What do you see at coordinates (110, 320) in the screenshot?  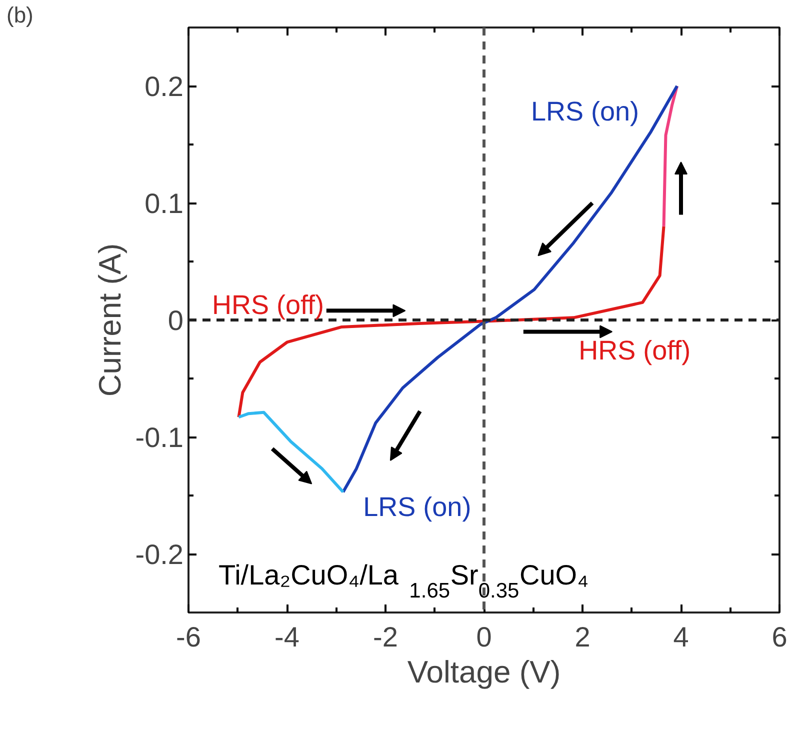 I see `y-axis-title: Current (A)` at bounding box center [110, 320].